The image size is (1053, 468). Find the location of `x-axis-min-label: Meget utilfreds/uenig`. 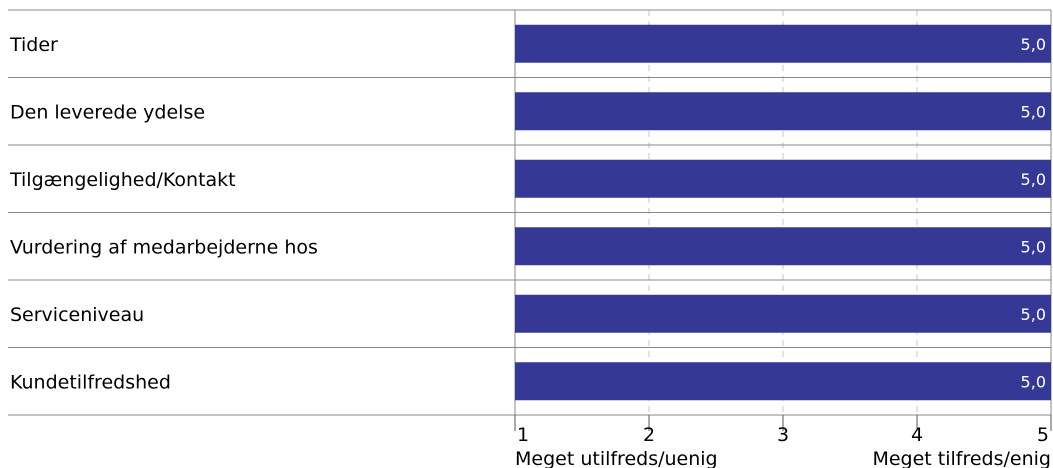

x-axis-min-label: Meget utilfreds/uenig is located at coordinates (616, 458).